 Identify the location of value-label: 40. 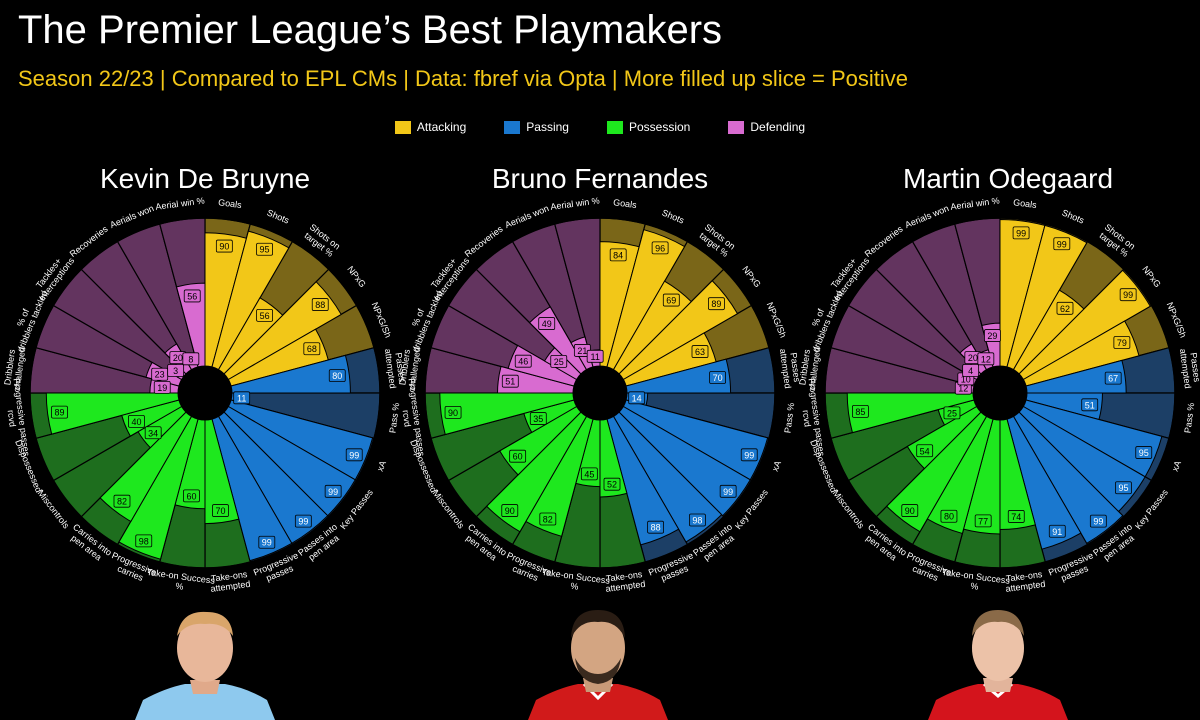
(136, 422).